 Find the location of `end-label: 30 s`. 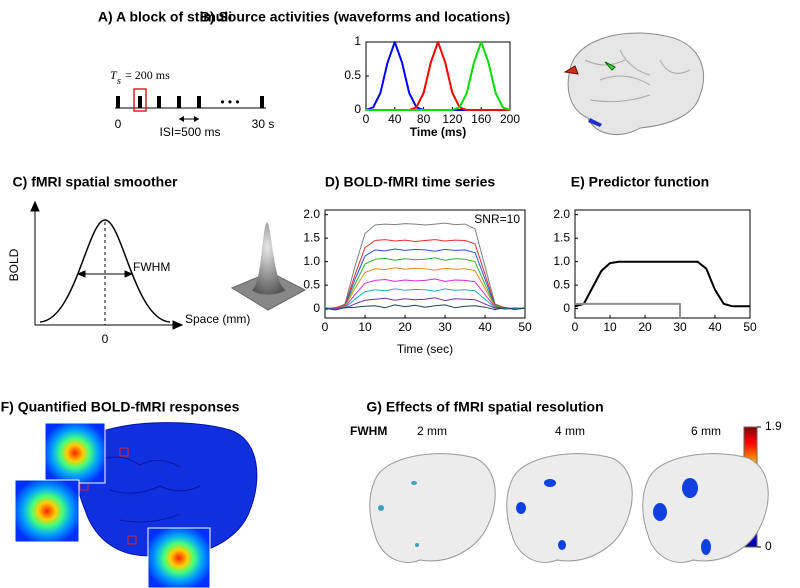

end-label: 30 s is located at coordinates (263, 124).